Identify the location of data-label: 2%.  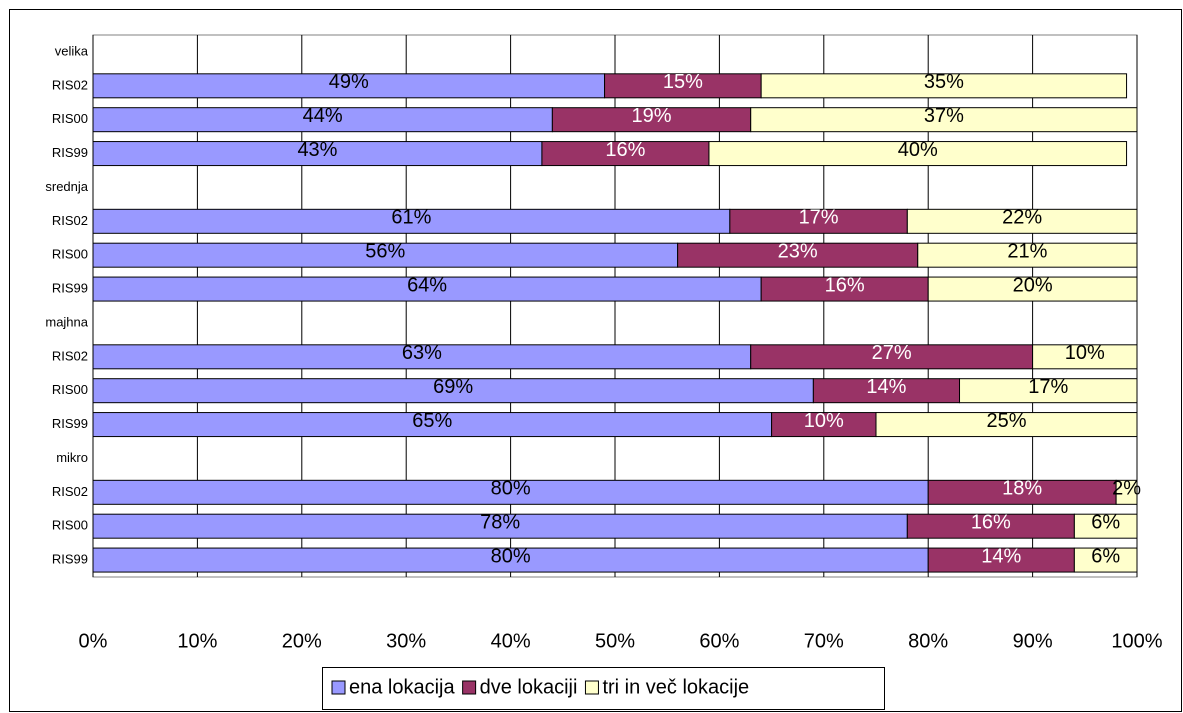
(1126, 489).